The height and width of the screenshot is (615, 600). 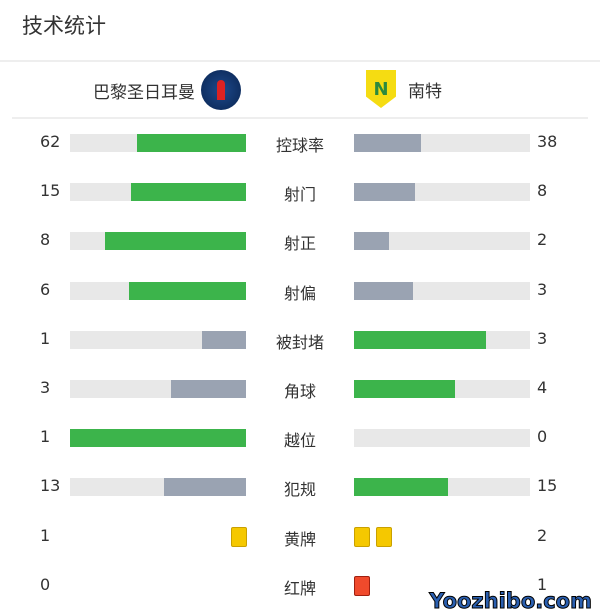 What do you see at coordinates (50, 486) in the screenshot?
I see `home-value: 13` at bounding box center [50, 486].